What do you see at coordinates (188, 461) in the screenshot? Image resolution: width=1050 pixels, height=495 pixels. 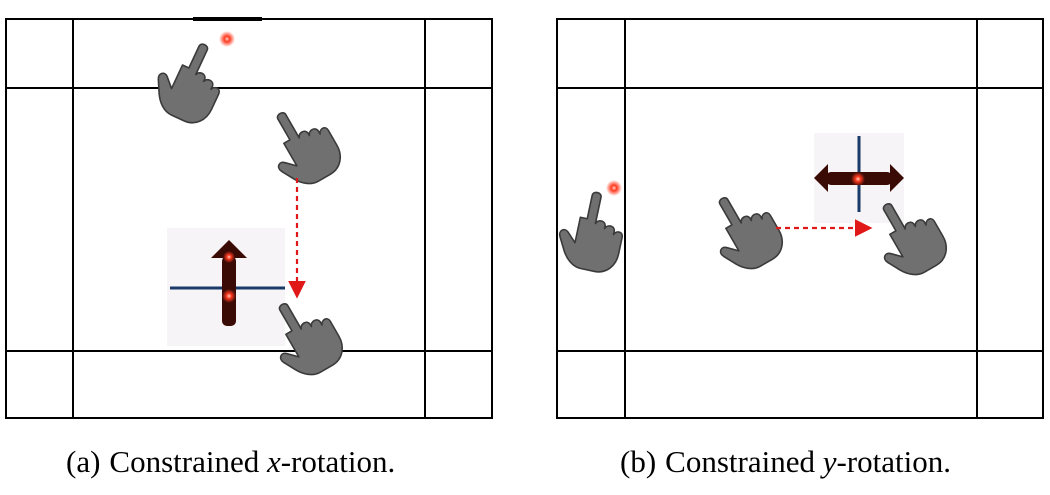 I see `caption-a-text: Constrained` at bounding box center [188, 461].